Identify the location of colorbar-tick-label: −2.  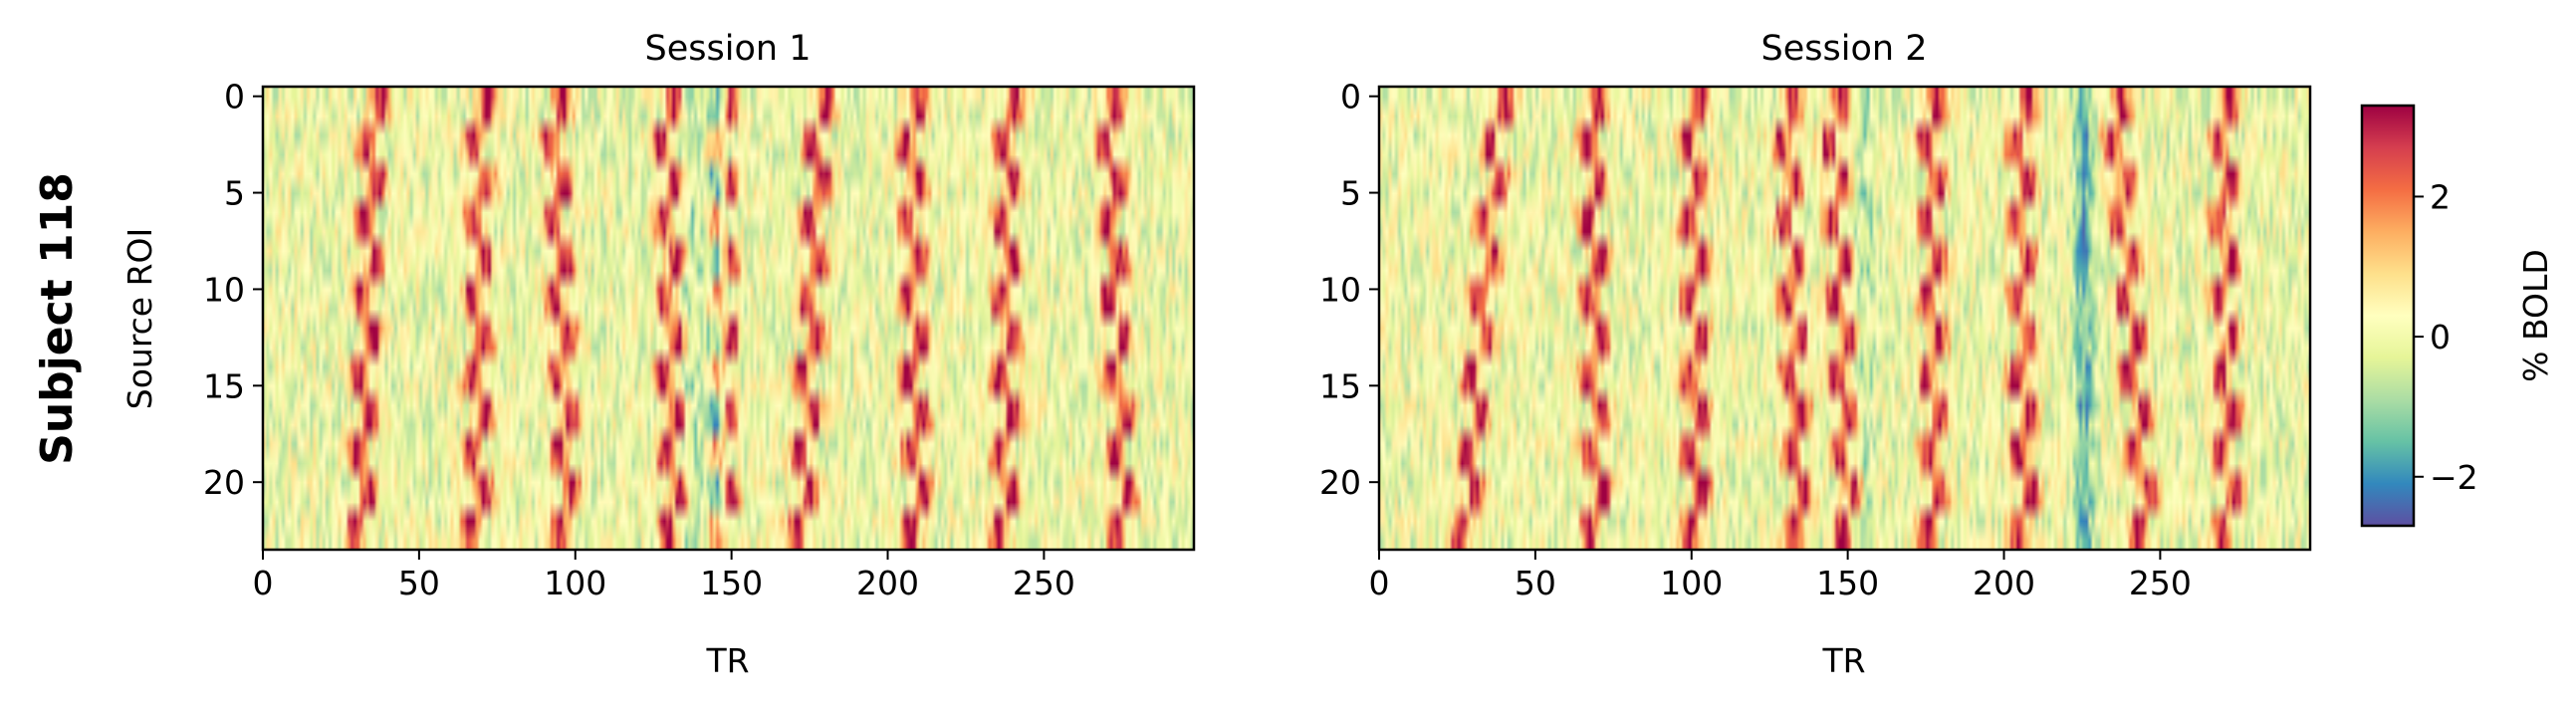
(2454, 477).